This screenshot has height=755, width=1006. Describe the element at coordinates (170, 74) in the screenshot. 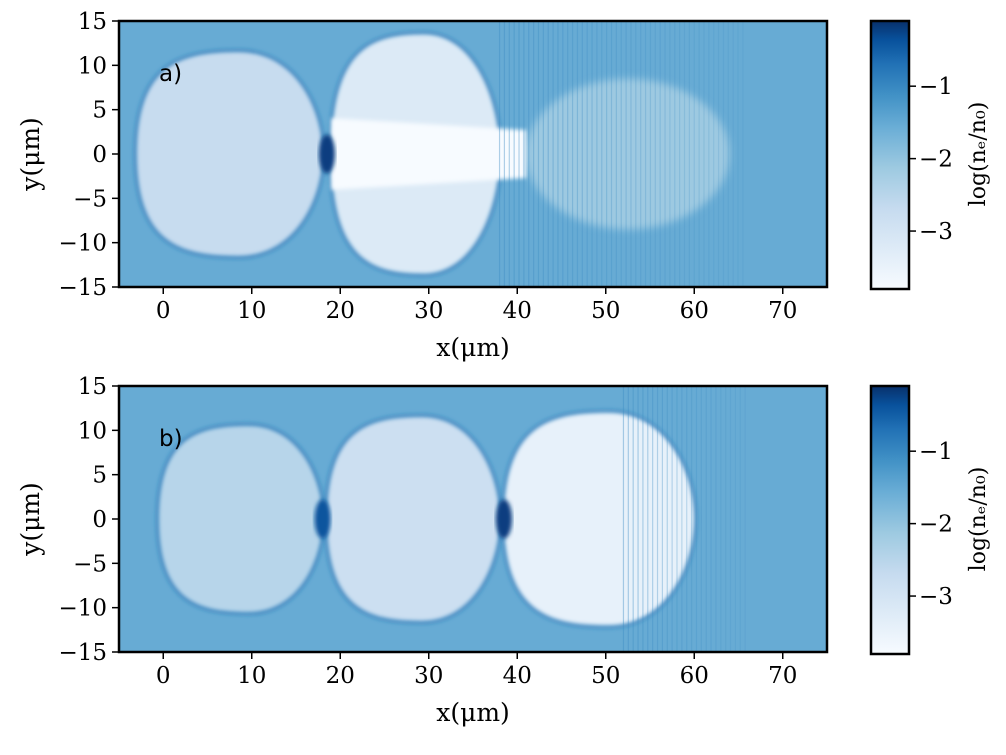

I see `panel-label: a)` at that location.